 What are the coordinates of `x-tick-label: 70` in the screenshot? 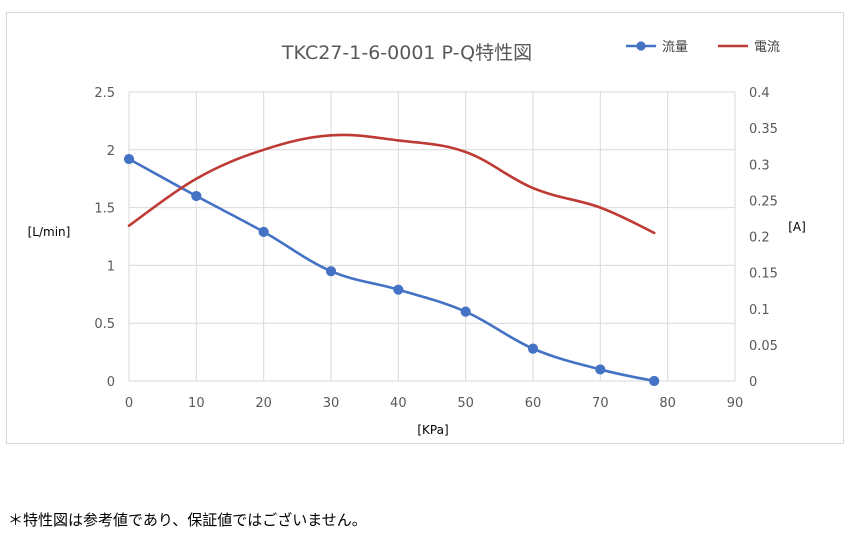 It's located at (600, 403).